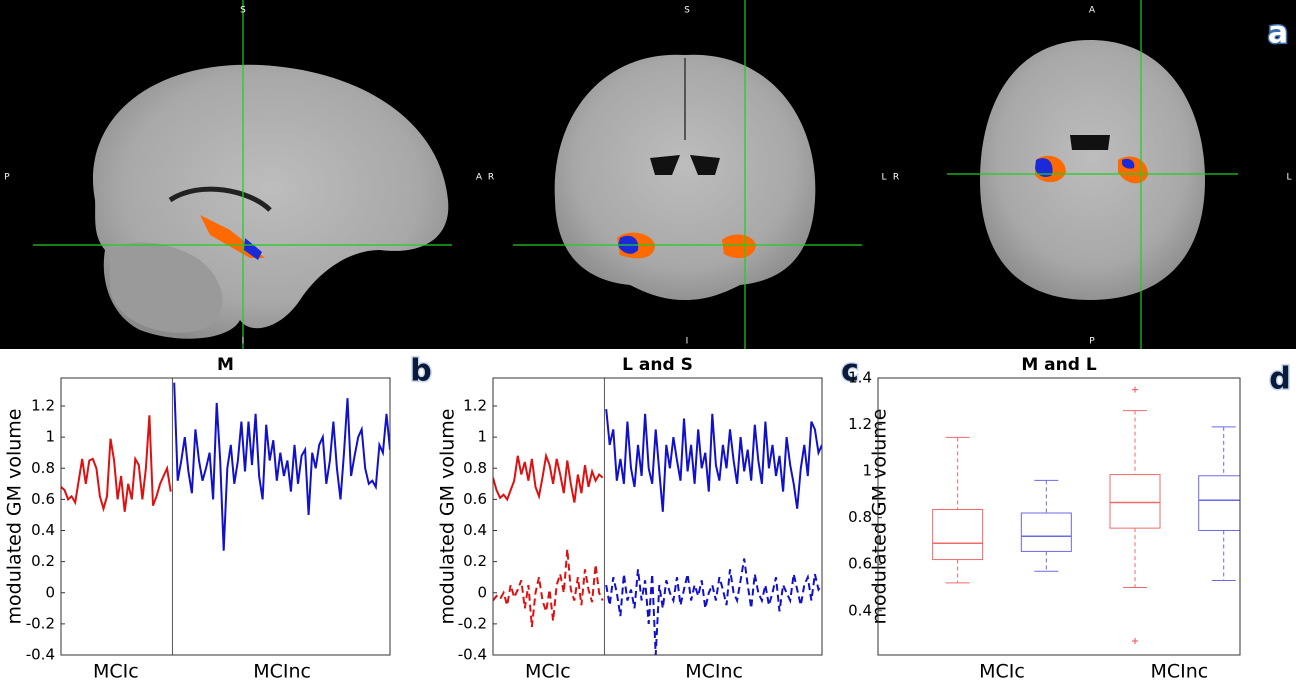 The width and height of the screenshot is (1296, 696). What do you see at coordinates (1092, 170) in the screenshot?
I see `brain-outline` at bounding box center [1092, 170].